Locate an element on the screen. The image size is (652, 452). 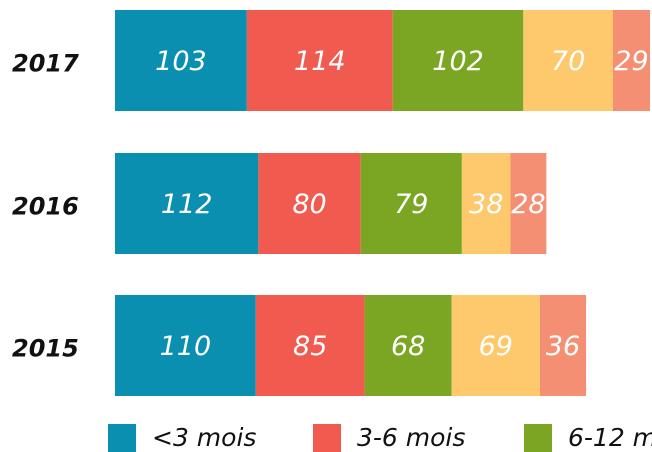
value-label: 102 is located at coordinates (458, 61).